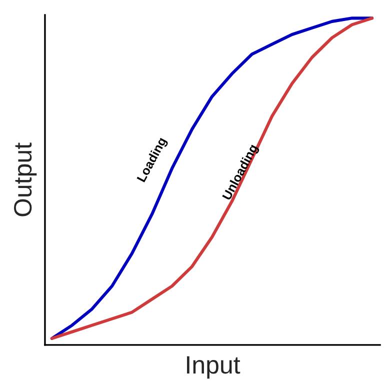  What do you see at coordinates (213, 367) in the screenshot?
I see `x-axis-title: Input` at bounding box center [213, 367].